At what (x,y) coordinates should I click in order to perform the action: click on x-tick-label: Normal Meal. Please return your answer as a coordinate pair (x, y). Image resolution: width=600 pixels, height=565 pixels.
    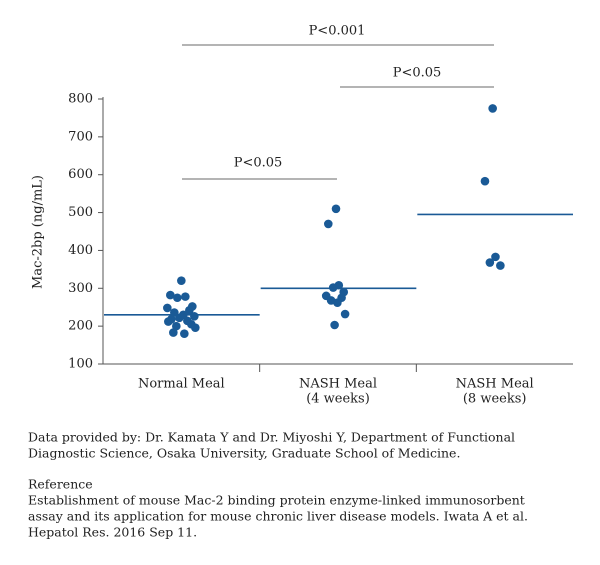
    Looking at the image, I should click on (181, 384).